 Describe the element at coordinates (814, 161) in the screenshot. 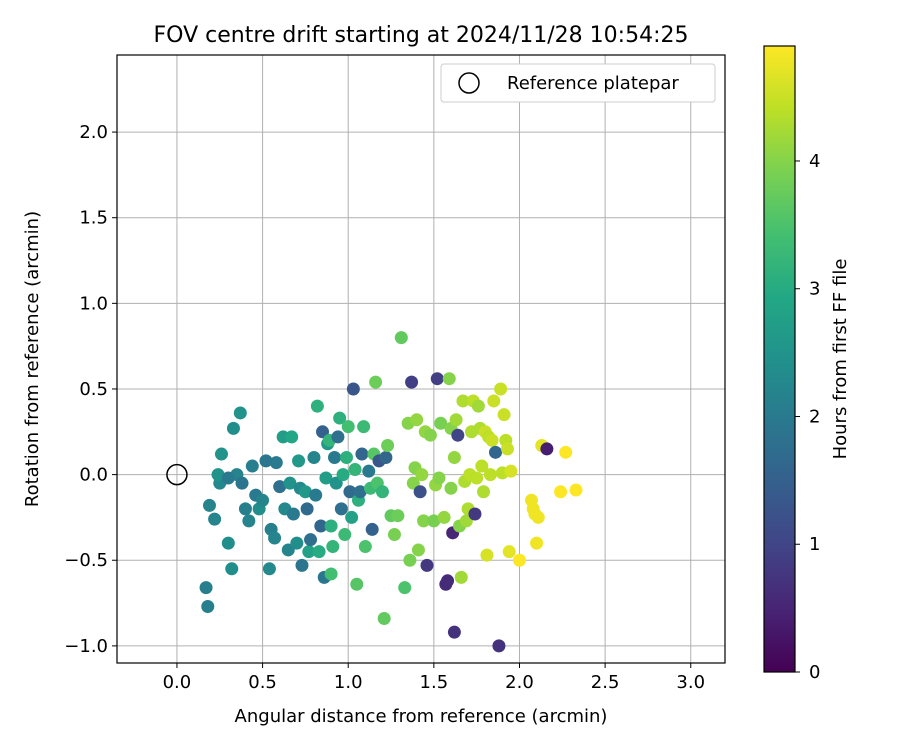

I see `colorbar-tick-label: 4` at that location.